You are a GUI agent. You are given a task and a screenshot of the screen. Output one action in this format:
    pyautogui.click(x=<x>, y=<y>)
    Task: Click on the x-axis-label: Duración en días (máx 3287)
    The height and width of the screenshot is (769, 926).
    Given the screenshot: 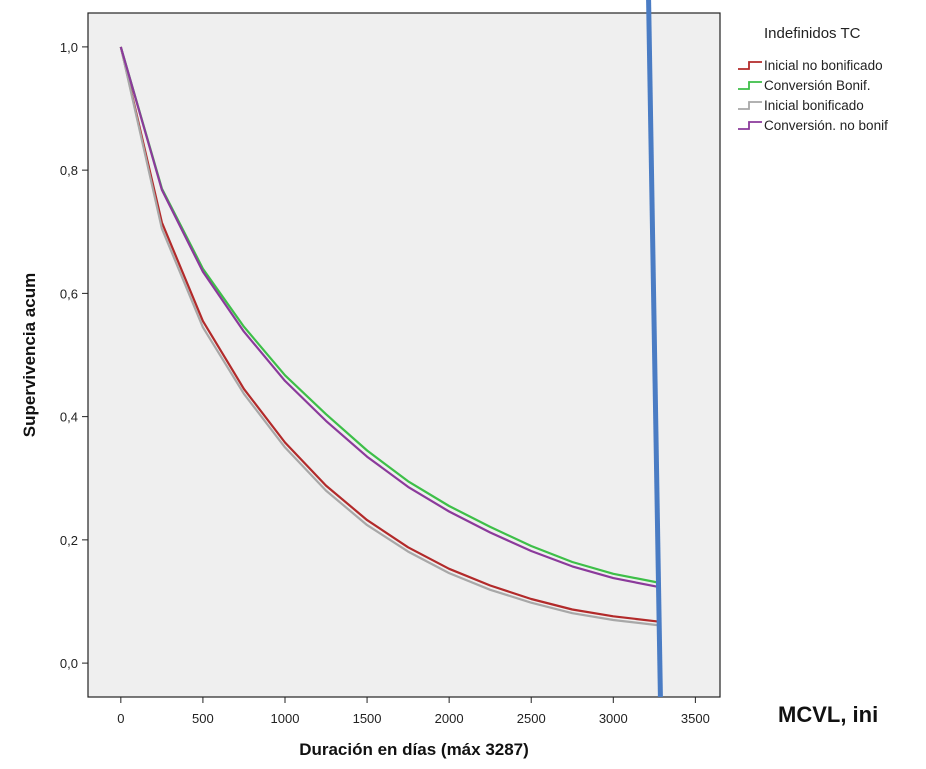 What is the action you would take?
    pyautogui.click(x=414, y=749)
    